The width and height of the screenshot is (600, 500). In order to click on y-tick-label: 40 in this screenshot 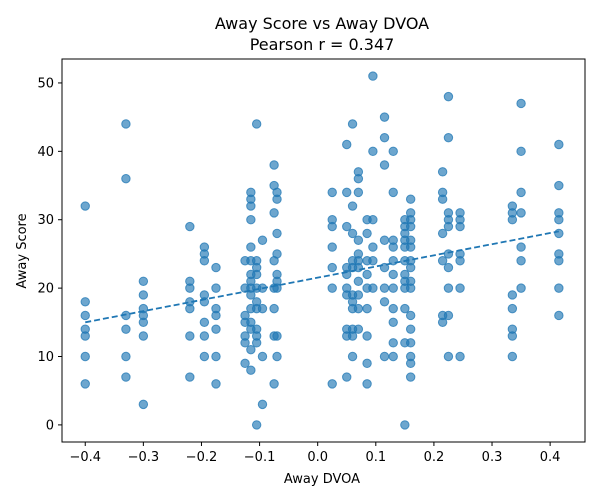, I will do `click(45, 152)`.